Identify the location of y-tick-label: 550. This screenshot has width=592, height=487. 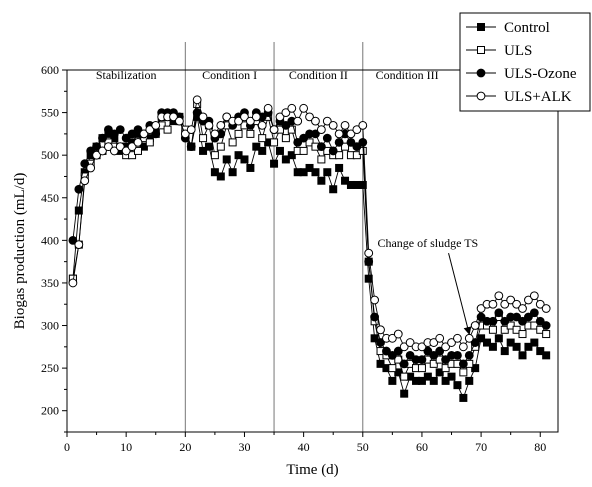
(50, 113).